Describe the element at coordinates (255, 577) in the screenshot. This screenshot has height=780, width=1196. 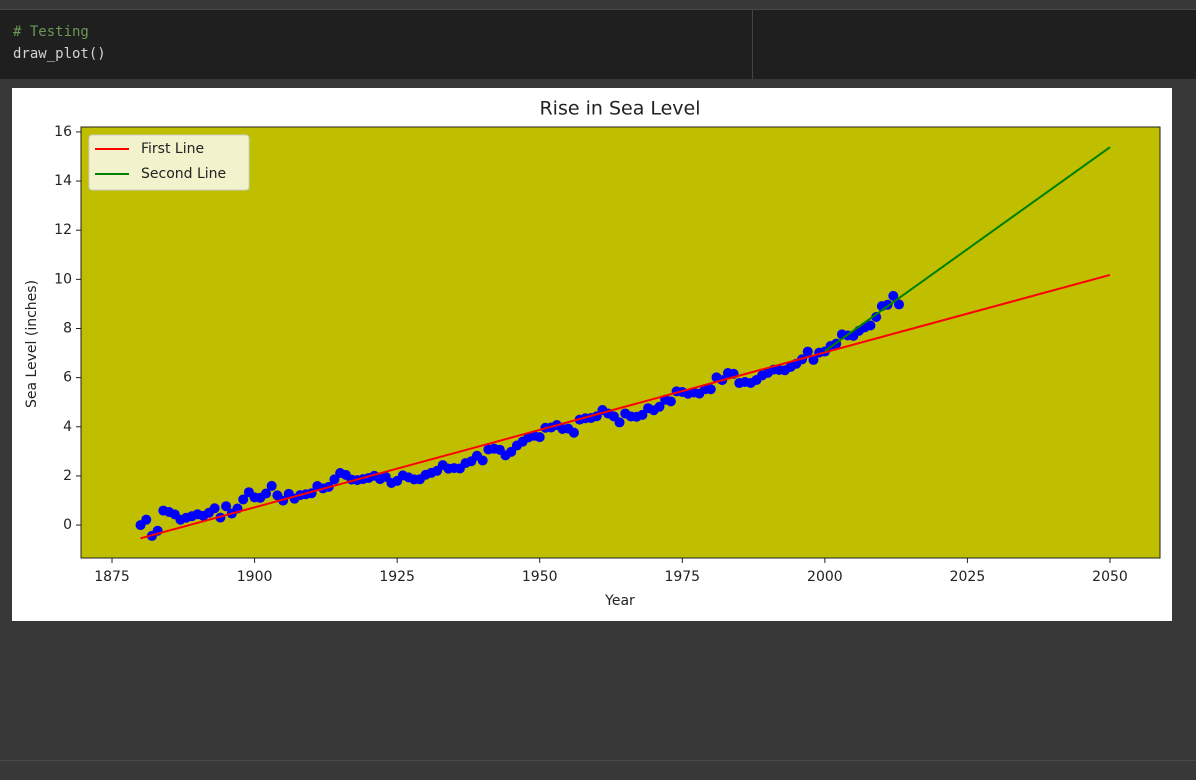
I see `x-tick-label: 1900` at that location.